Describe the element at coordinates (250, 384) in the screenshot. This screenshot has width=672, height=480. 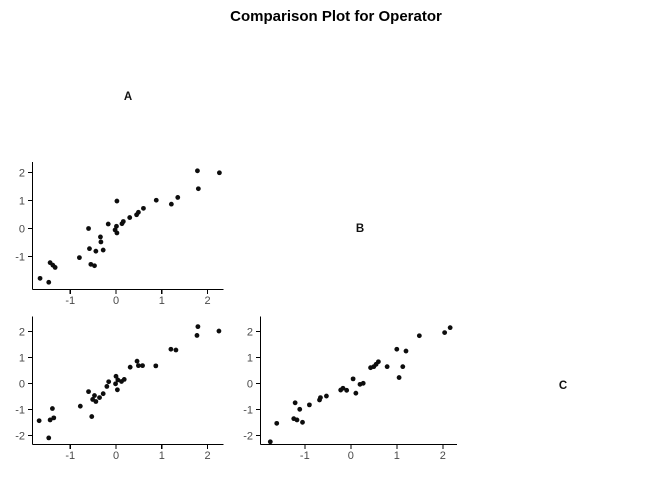
I see `y-tick-label: 0` at that location.